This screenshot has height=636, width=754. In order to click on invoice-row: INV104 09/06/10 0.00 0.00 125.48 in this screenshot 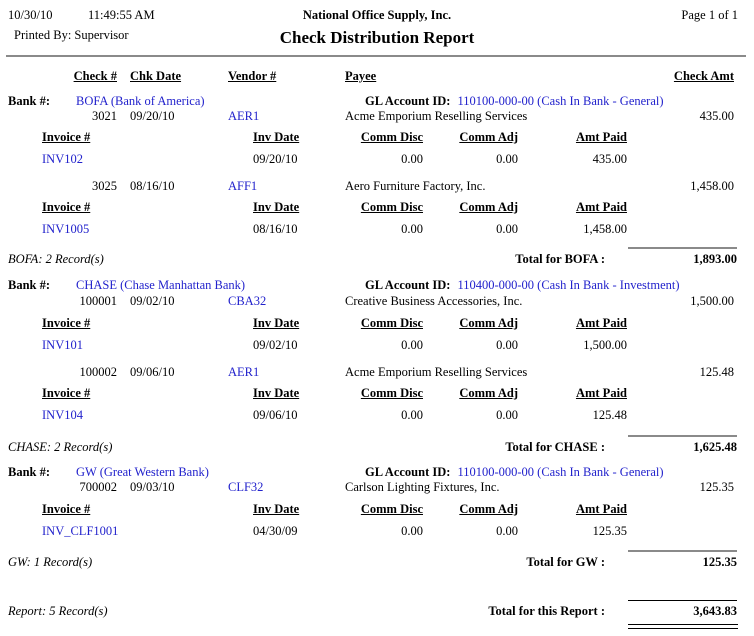, I will do `click(377, 416)`.